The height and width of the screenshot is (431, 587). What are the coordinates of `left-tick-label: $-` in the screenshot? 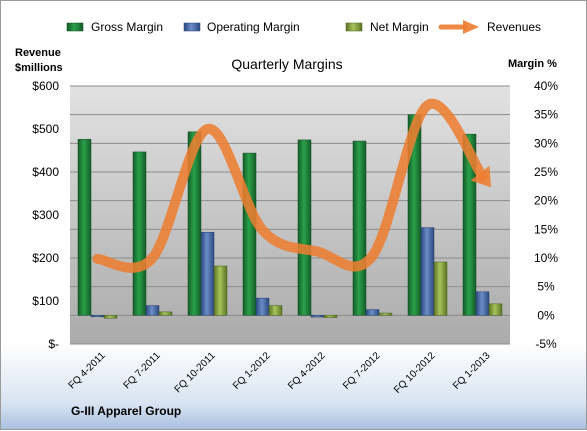 It's located at (53, 344).